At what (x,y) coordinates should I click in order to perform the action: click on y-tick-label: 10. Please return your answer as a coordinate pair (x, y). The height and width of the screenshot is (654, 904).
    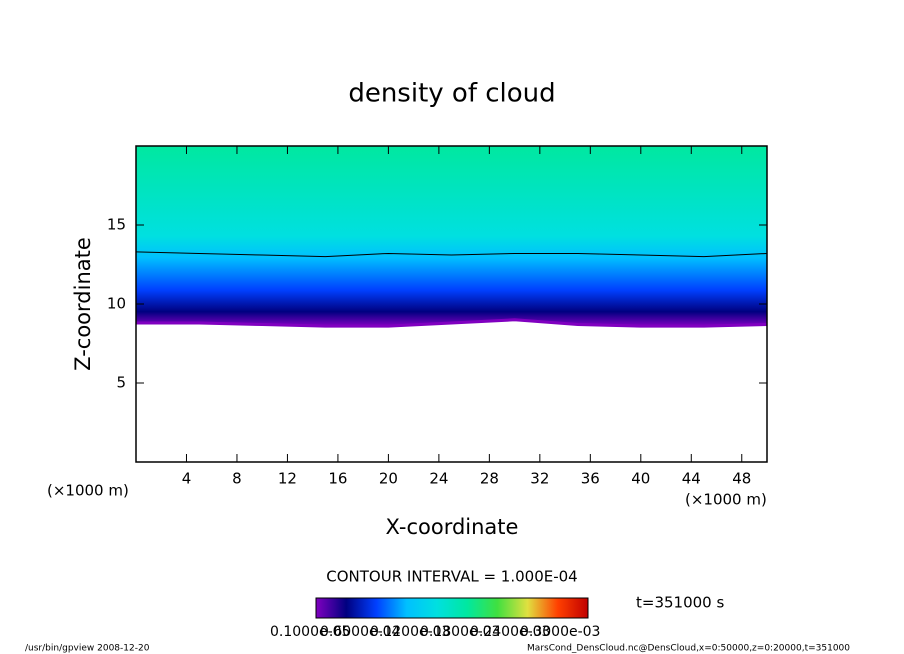
    Looking at the image, I should click on (116, 304).